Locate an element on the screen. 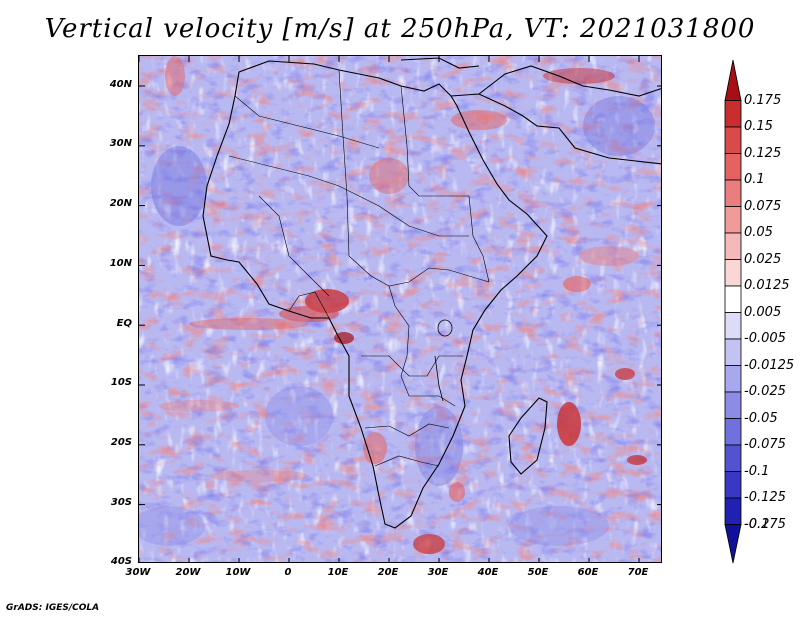 This screenshot has height=618, width=800. colorbar-level-label: -0.175 is located at coordinates (765, 524).